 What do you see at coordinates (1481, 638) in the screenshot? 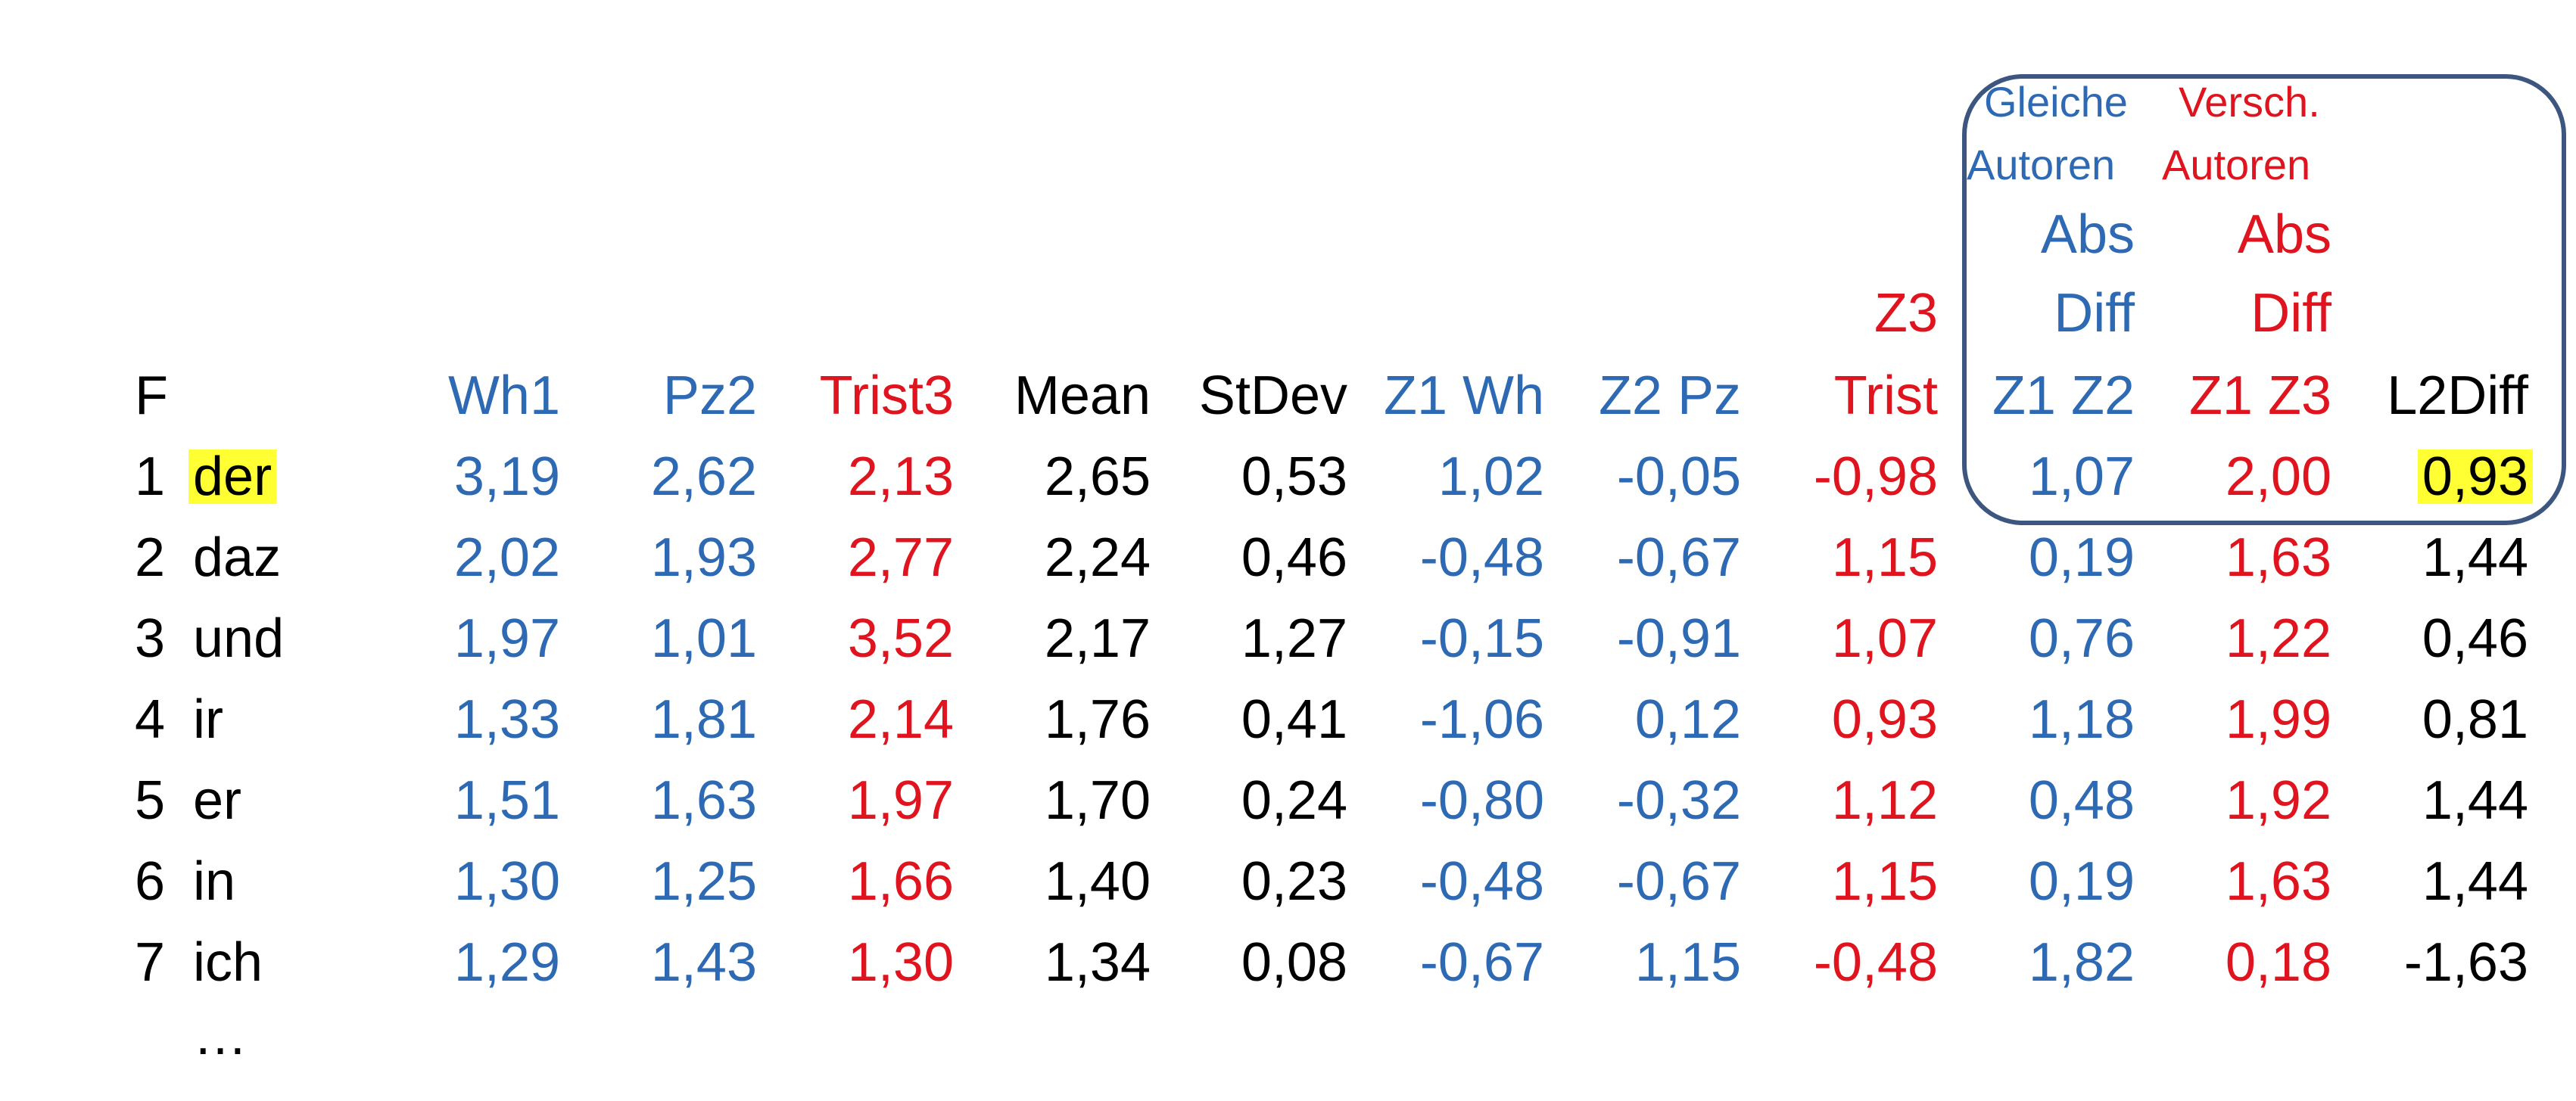
I see `table-cell: -0,15` at bounding box center [1481, 638].